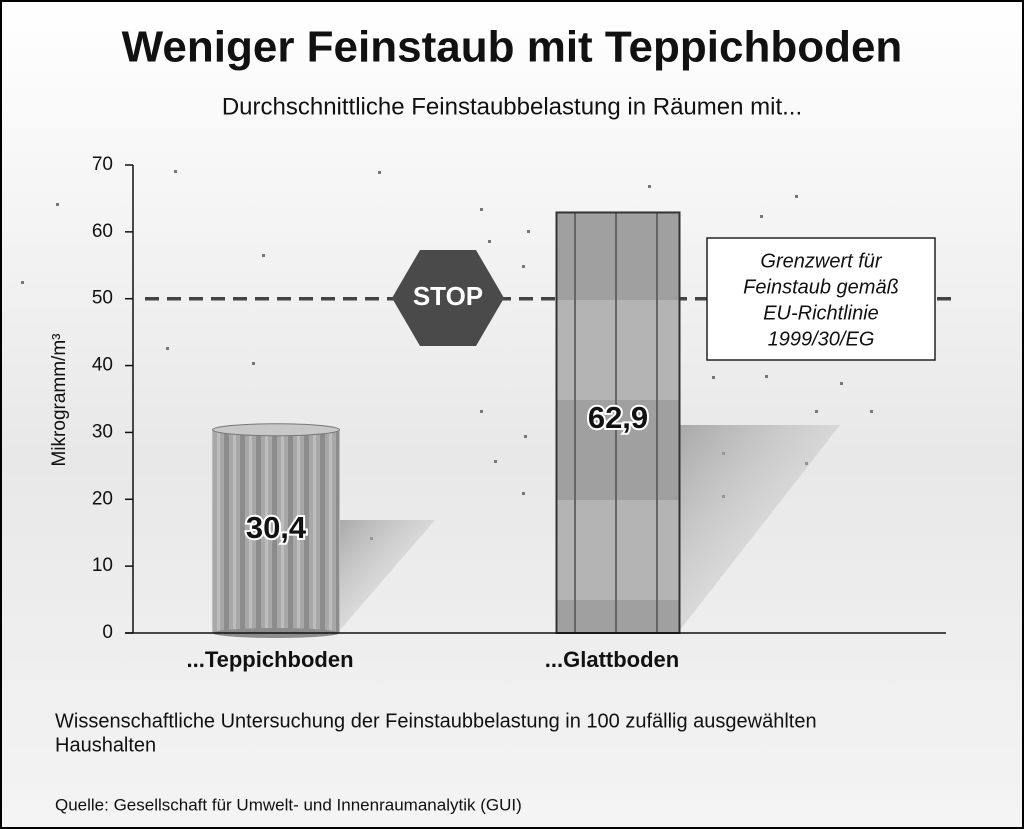 The height and width of the screenshot is (829, 1024). Describe the element at coordinates (618, 417) in the screenshot. I see `value-label: 62,9` at that location.